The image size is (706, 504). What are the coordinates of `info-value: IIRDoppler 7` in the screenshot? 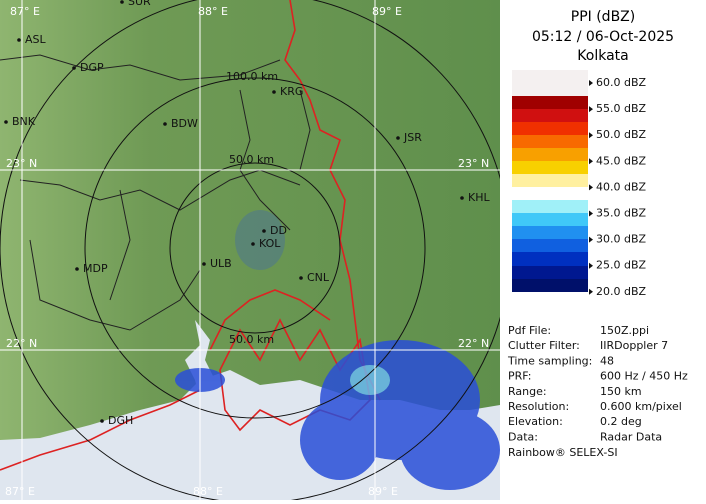 It's located at (634, 345).